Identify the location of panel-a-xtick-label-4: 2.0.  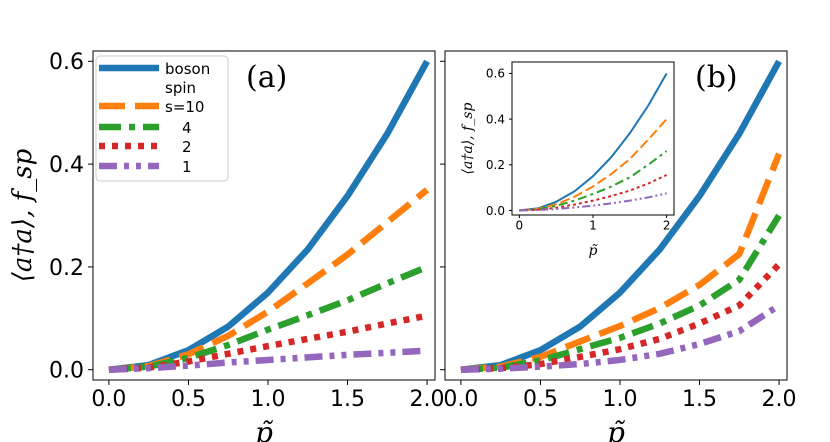
(427, 399).